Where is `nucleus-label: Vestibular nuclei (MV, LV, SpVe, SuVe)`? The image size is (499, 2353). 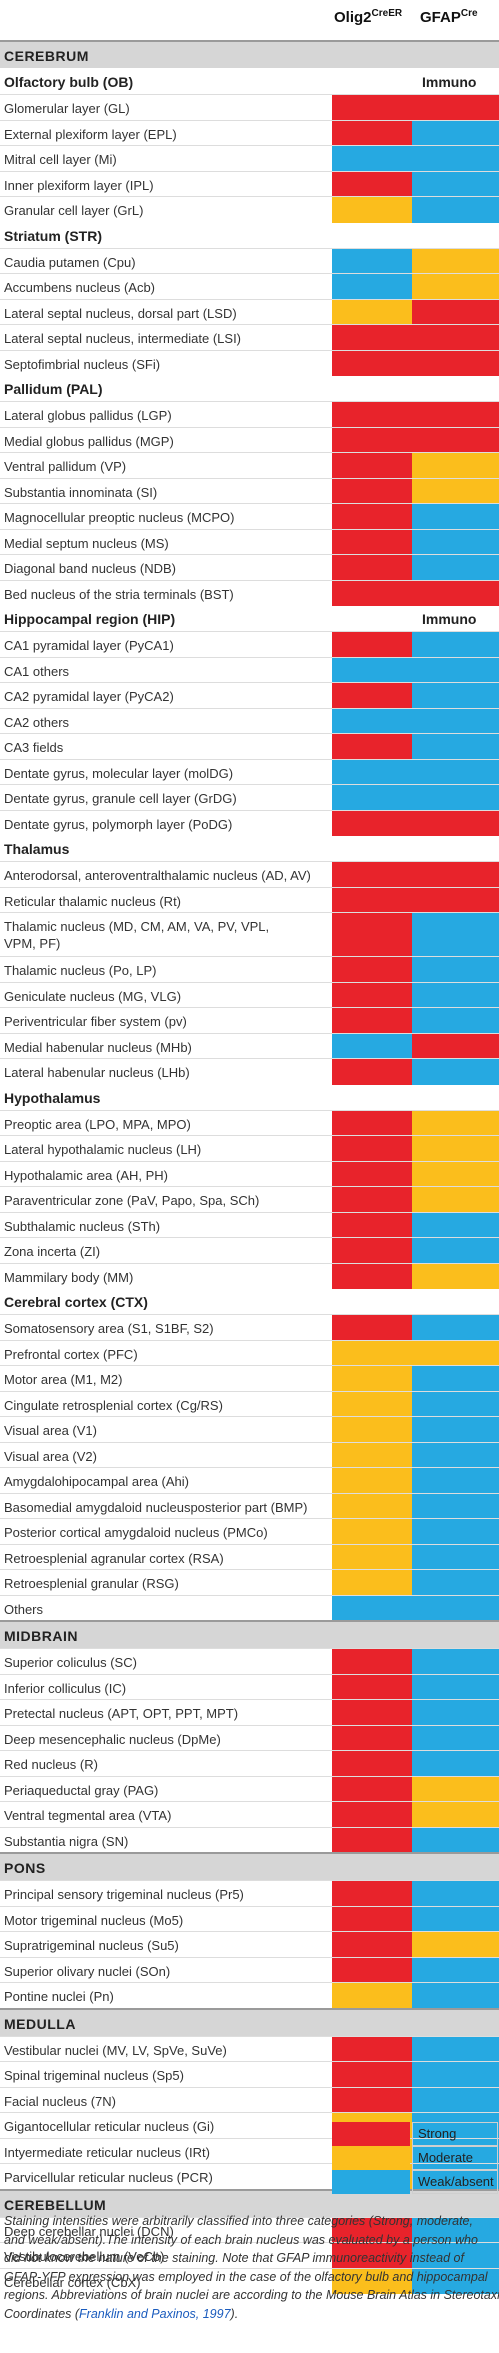
nucleus-label: Vestibular nuclei (MV, LV, SpVe, SuVe) is located at coordinates (115, 2050).